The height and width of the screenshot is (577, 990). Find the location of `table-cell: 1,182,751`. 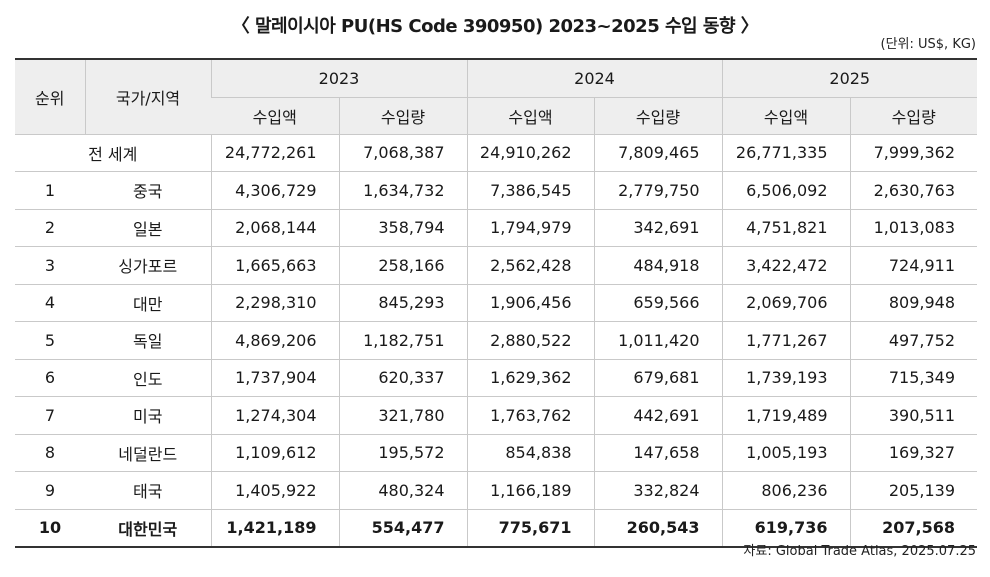

table-cell: 1,182,751 is located at coordinates (402, 340).